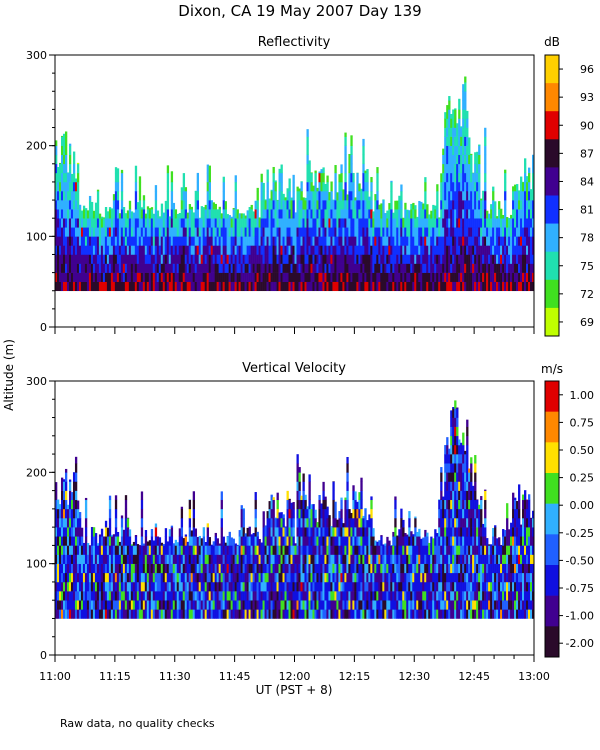 The height and width of the screenshot is (750, 600). Describe the element at coordinates (552, 125) in the screenshot. I see `colorbar-swatch` at that location.